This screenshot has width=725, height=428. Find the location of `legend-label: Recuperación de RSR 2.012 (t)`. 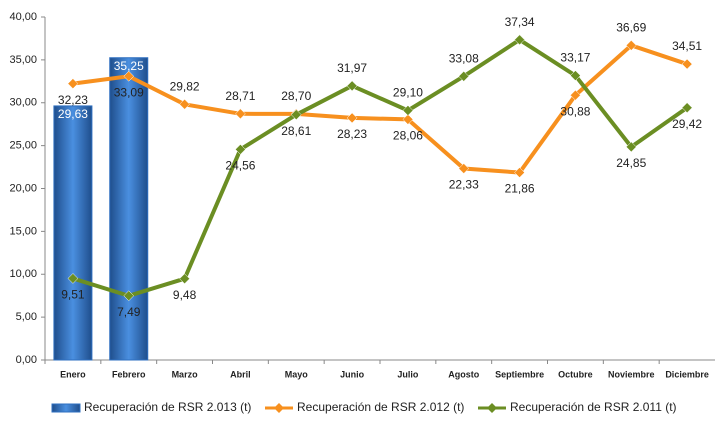

legend-label: Recuperación de RSR 2.012 (t) is located at coordinates (380, 407).